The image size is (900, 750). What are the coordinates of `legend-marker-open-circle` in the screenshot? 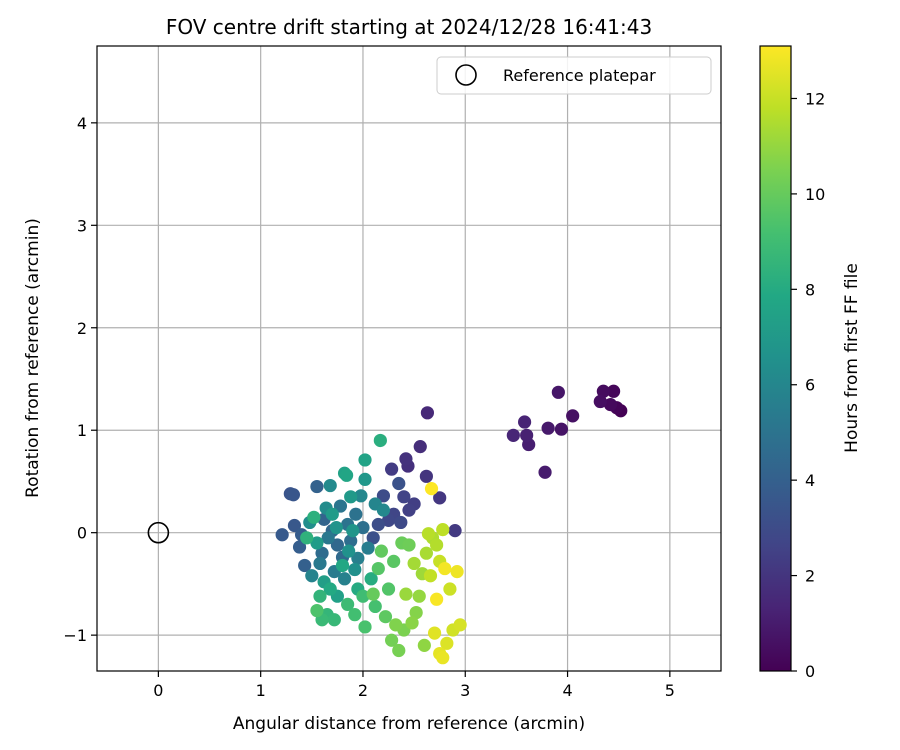 It's located at (466, 75).